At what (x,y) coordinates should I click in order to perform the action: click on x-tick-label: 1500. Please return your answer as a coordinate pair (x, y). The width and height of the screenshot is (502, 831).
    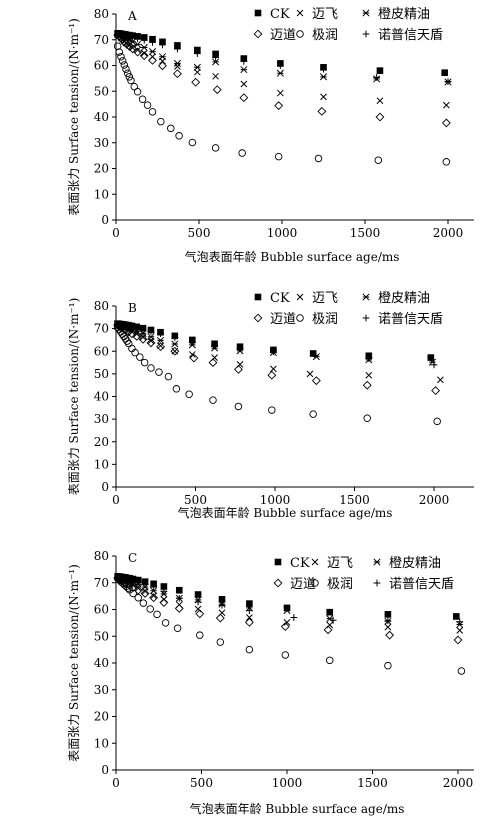
    Looking at the image, I should click on (365, 233).